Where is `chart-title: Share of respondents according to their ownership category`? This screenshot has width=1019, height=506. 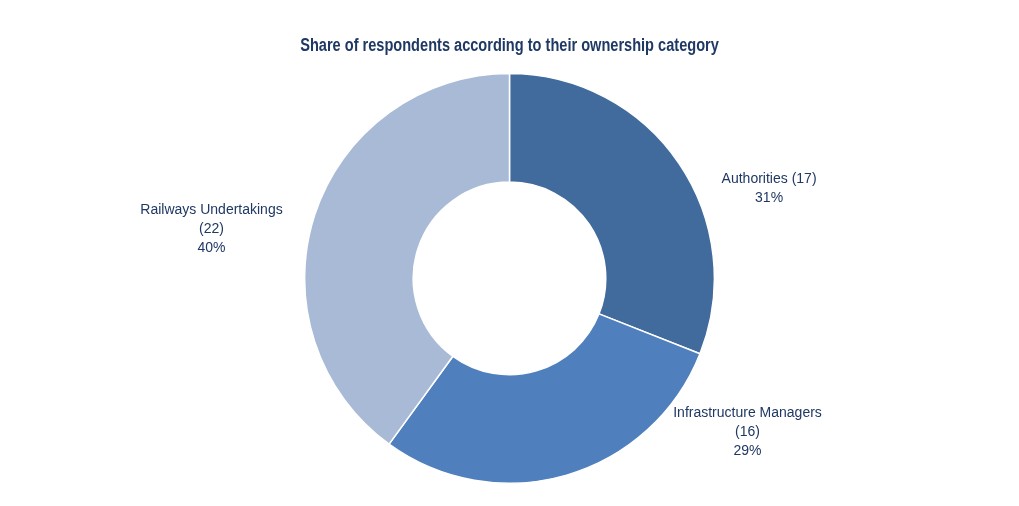 chart-title: Share of respondents according to their ownership category is located at coordinates (510, 44).